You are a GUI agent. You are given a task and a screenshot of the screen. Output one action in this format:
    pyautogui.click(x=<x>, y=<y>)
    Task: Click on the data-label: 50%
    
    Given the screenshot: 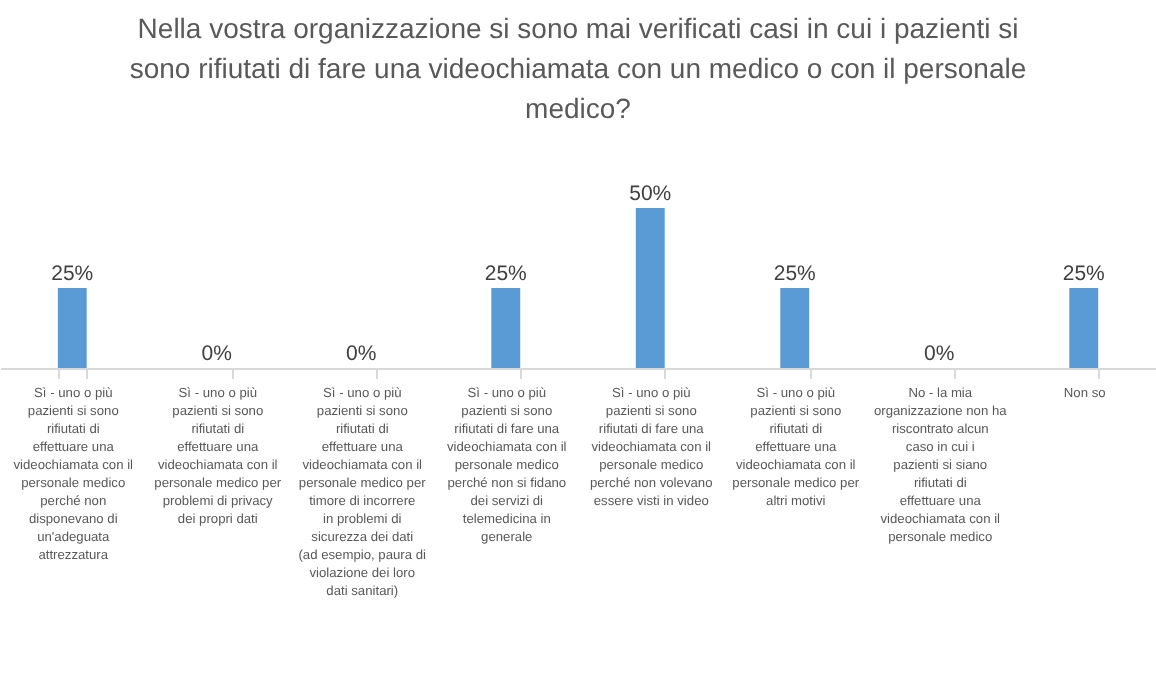 What is the action you would take?
    pyautogui.click(x=650, y=194)
    